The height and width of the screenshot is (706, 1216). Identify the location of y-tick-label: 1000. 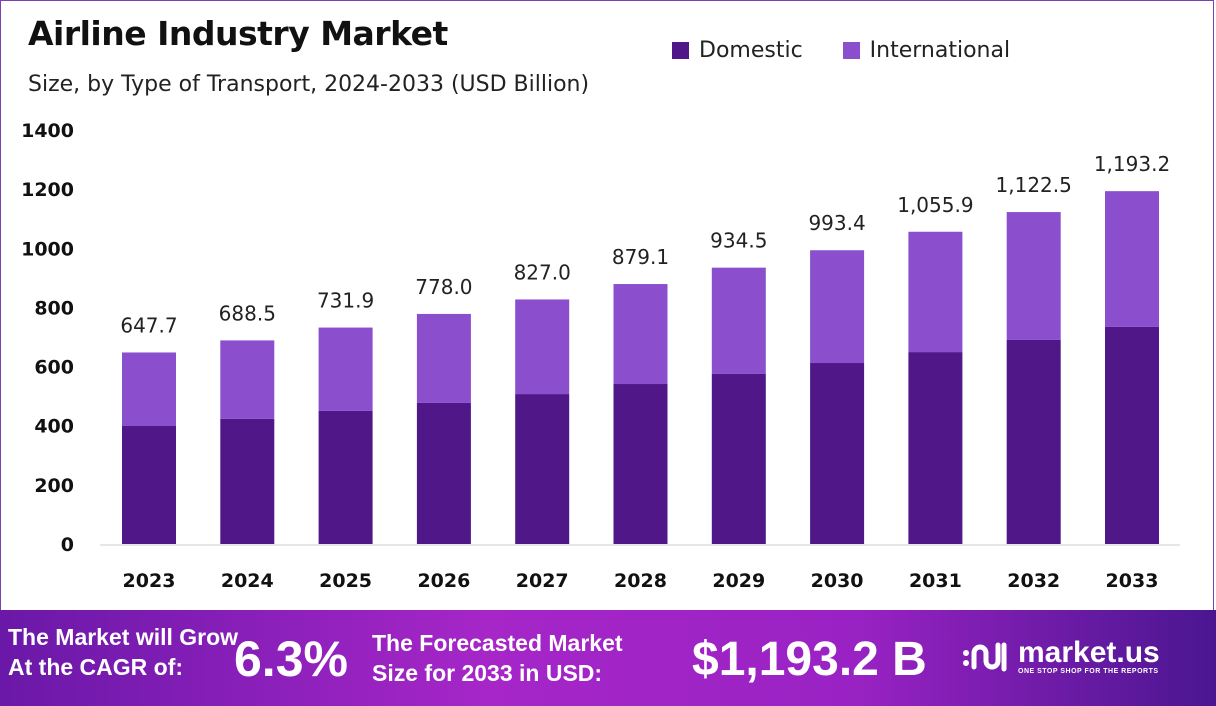
(47, 249).